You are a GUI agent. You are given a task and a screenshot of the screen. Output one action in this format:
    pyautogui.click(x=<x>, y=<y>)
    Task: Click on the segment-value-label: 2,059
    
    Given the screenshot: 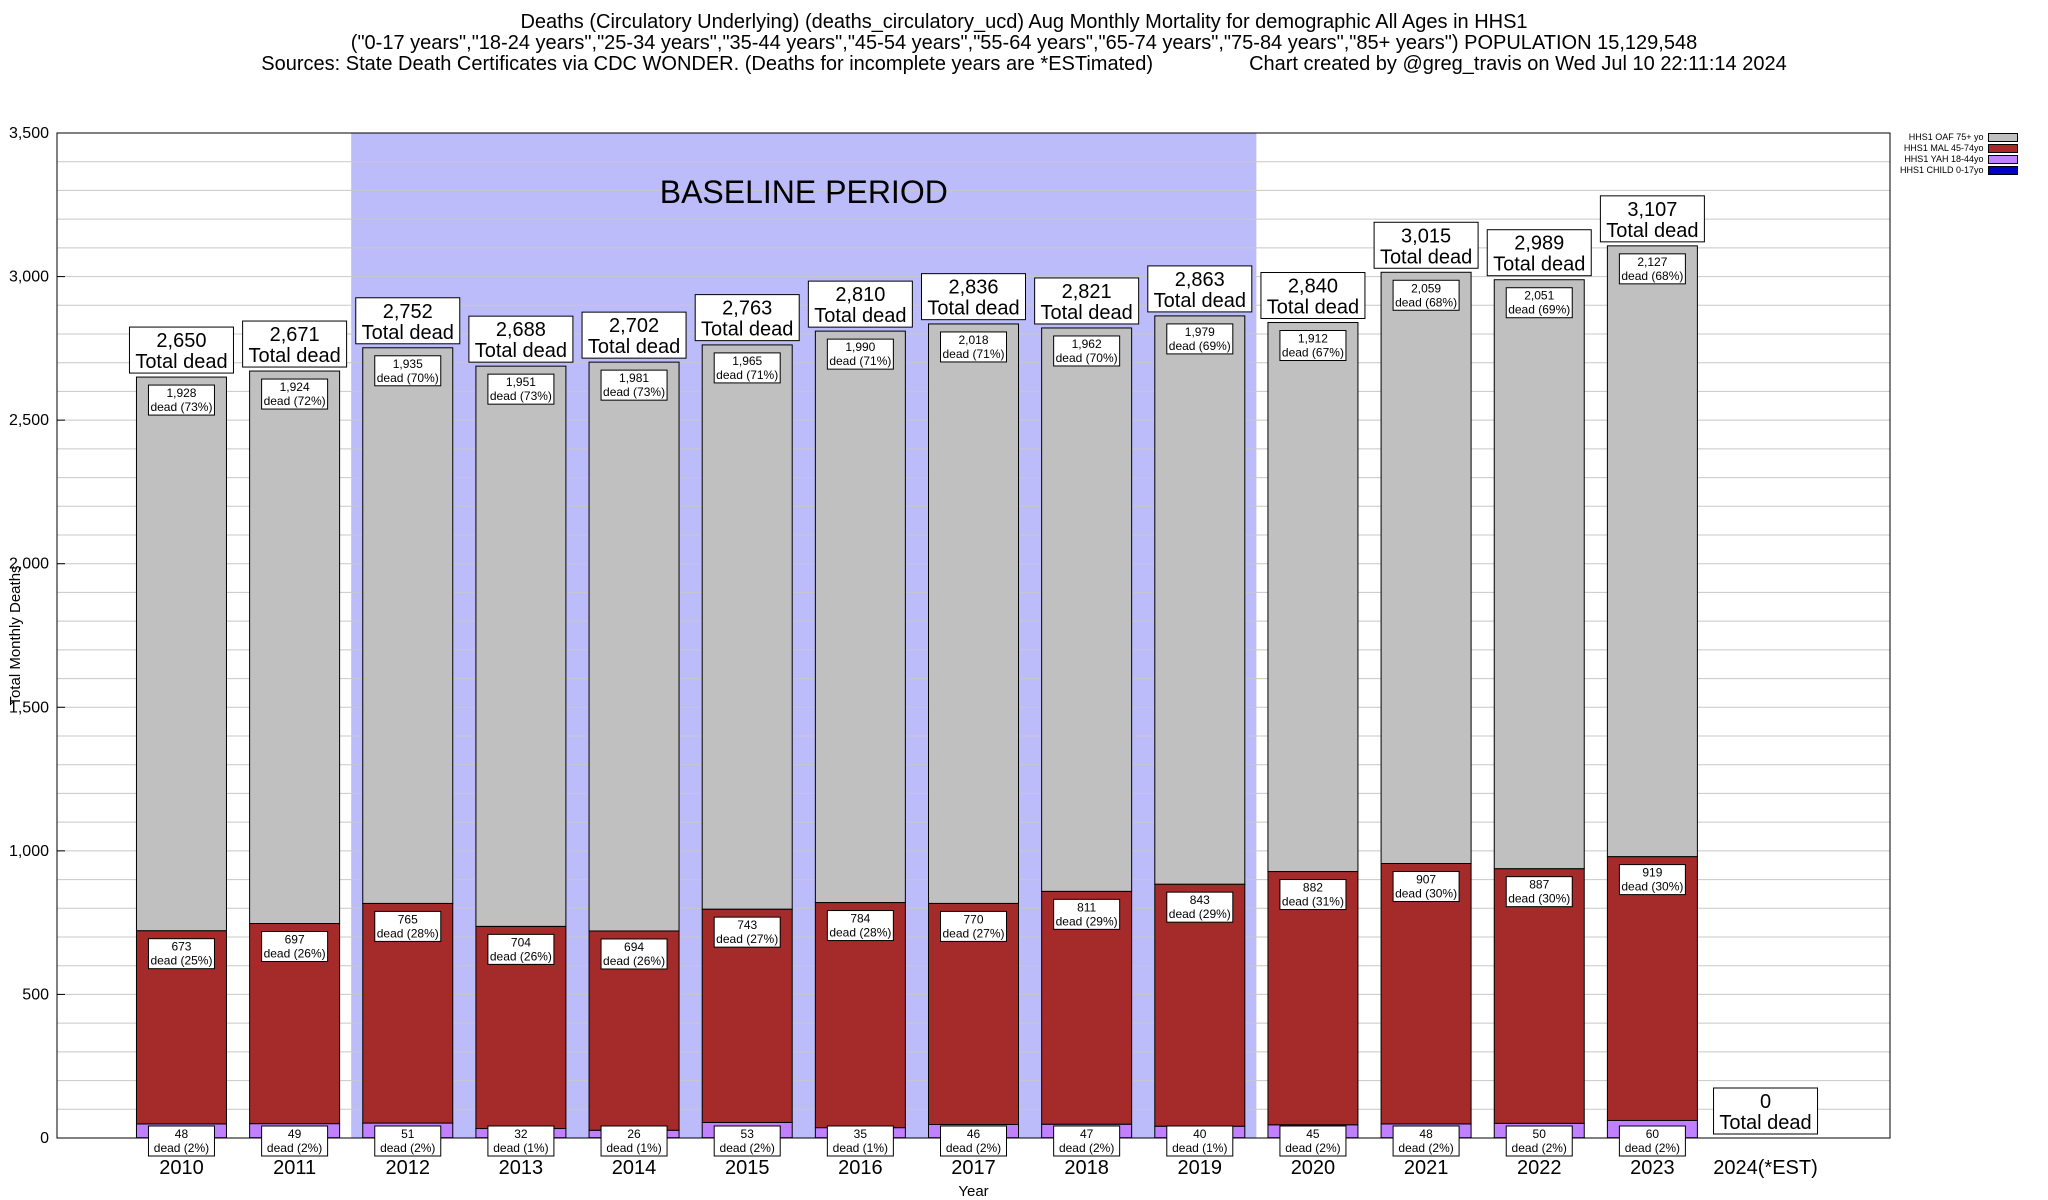 What is the action you would take?
    pyautogui.click(x=1426, y=288)
    